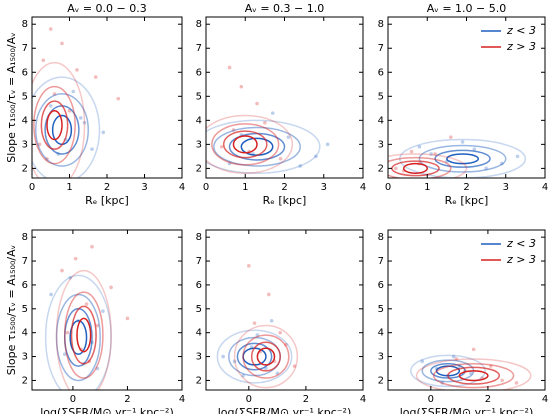 This screenshot has height=414, width=555. Describe the element at coordinates (285, 200) in the screenshot. I see `x-axis-label: Rₑ [kpc]` at that location.